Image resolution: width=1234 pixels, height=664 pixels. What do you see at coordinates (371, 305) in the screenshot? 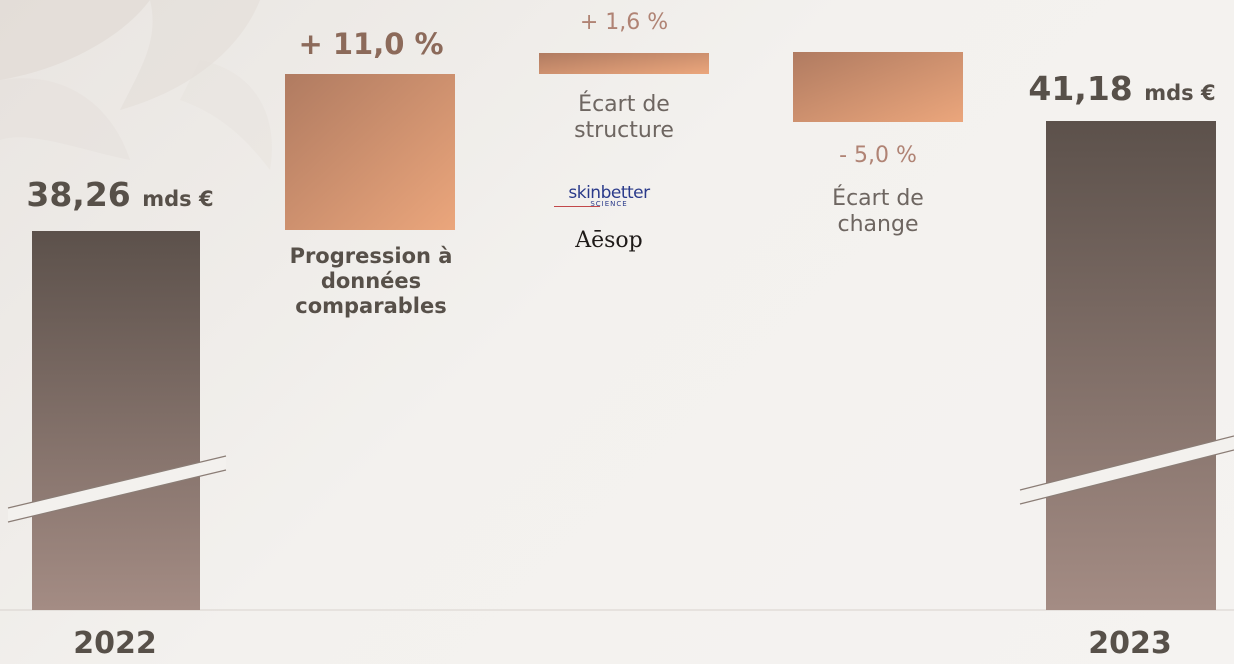
I see `step-1-label-line: comparables` at bounding box center [371, 305].